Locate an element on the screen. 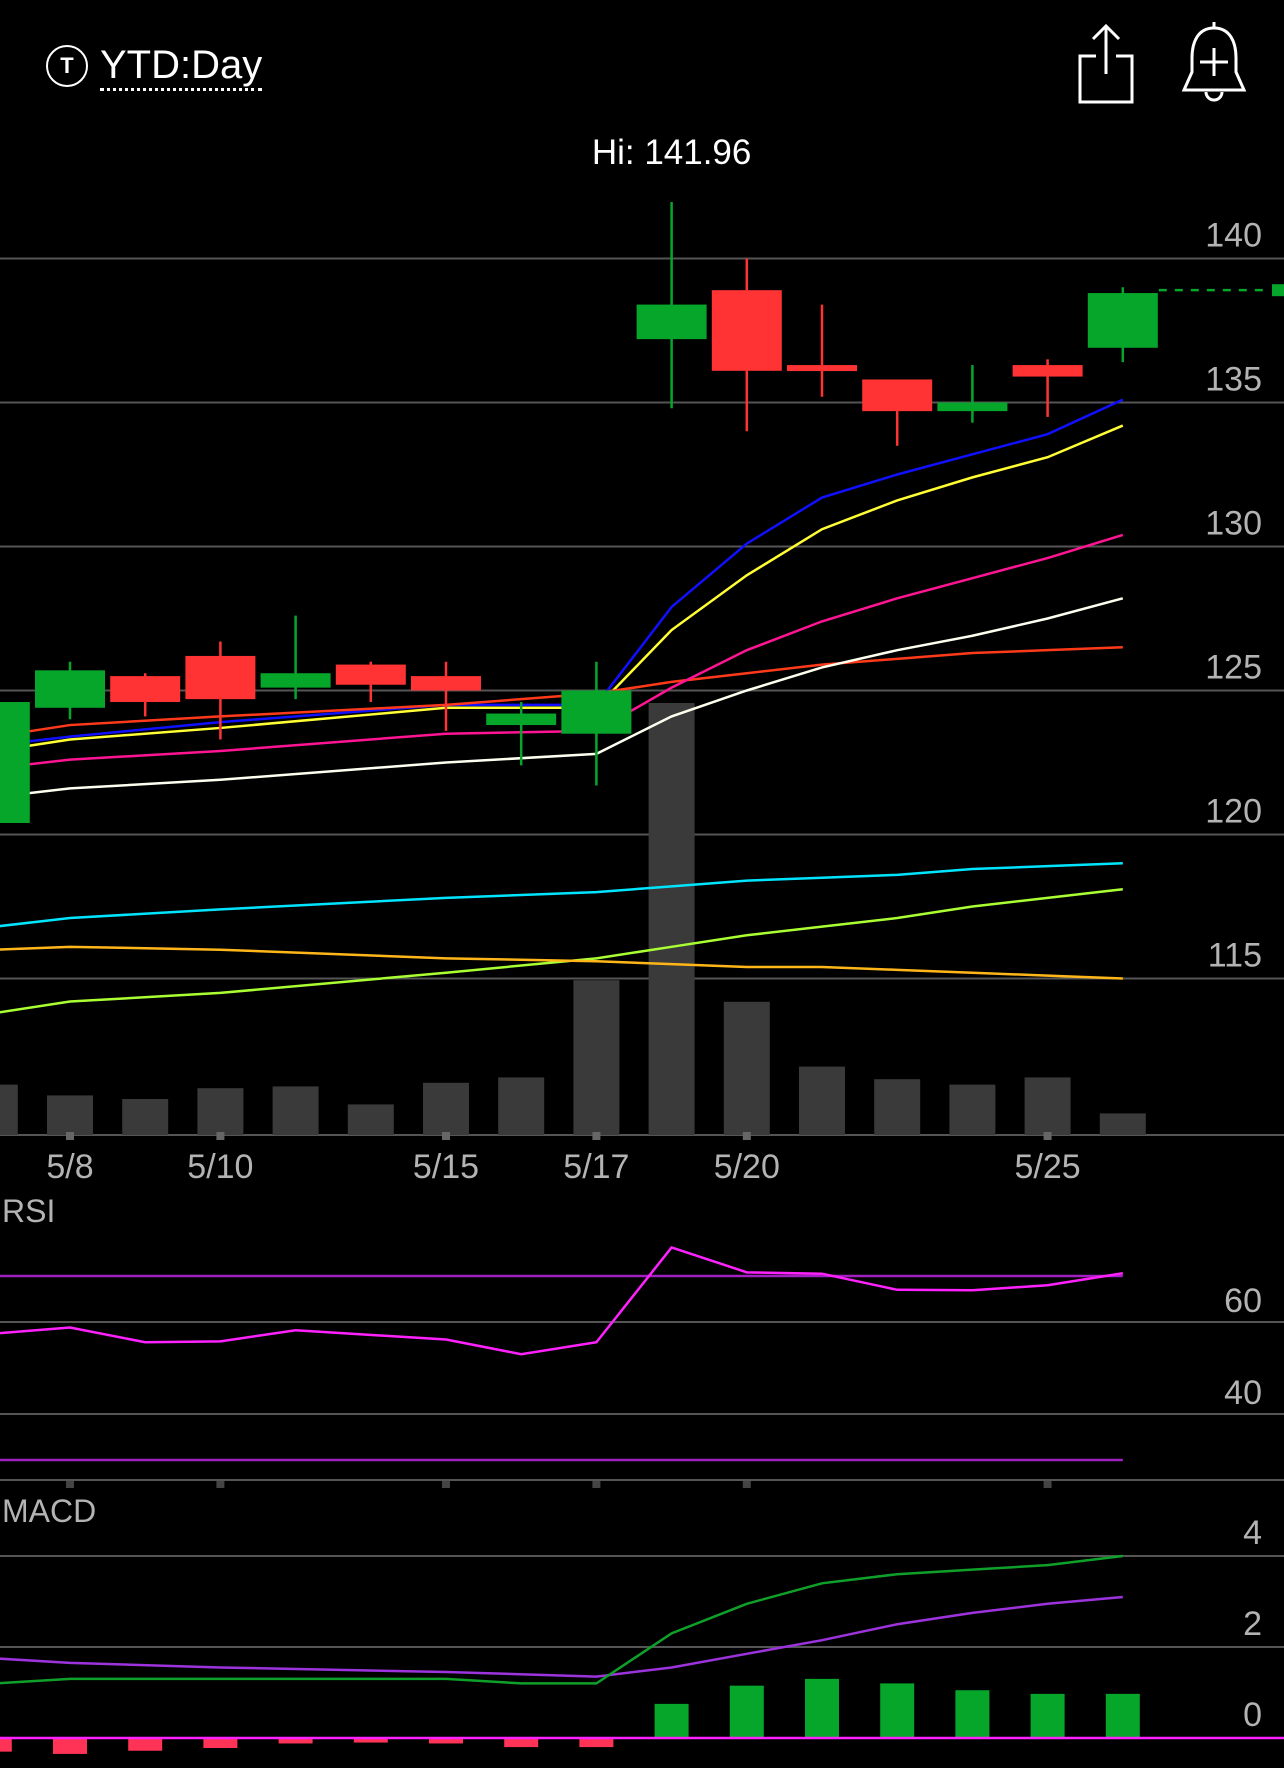  share-icon is located at coordinates (1106, 64).